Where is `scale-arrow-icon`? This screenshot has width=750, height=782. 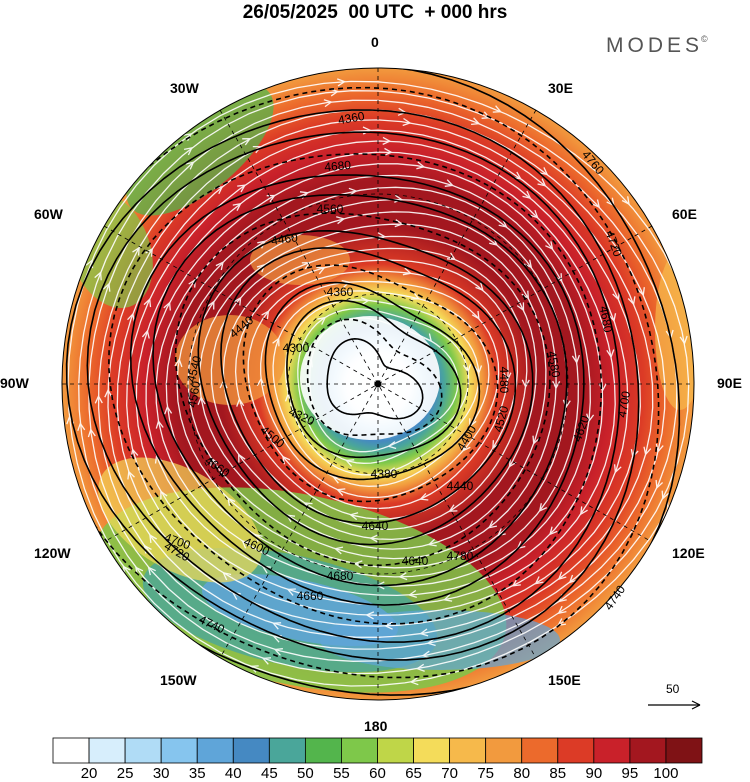
scale-arrow-icon is located at coordinates (696, 705).